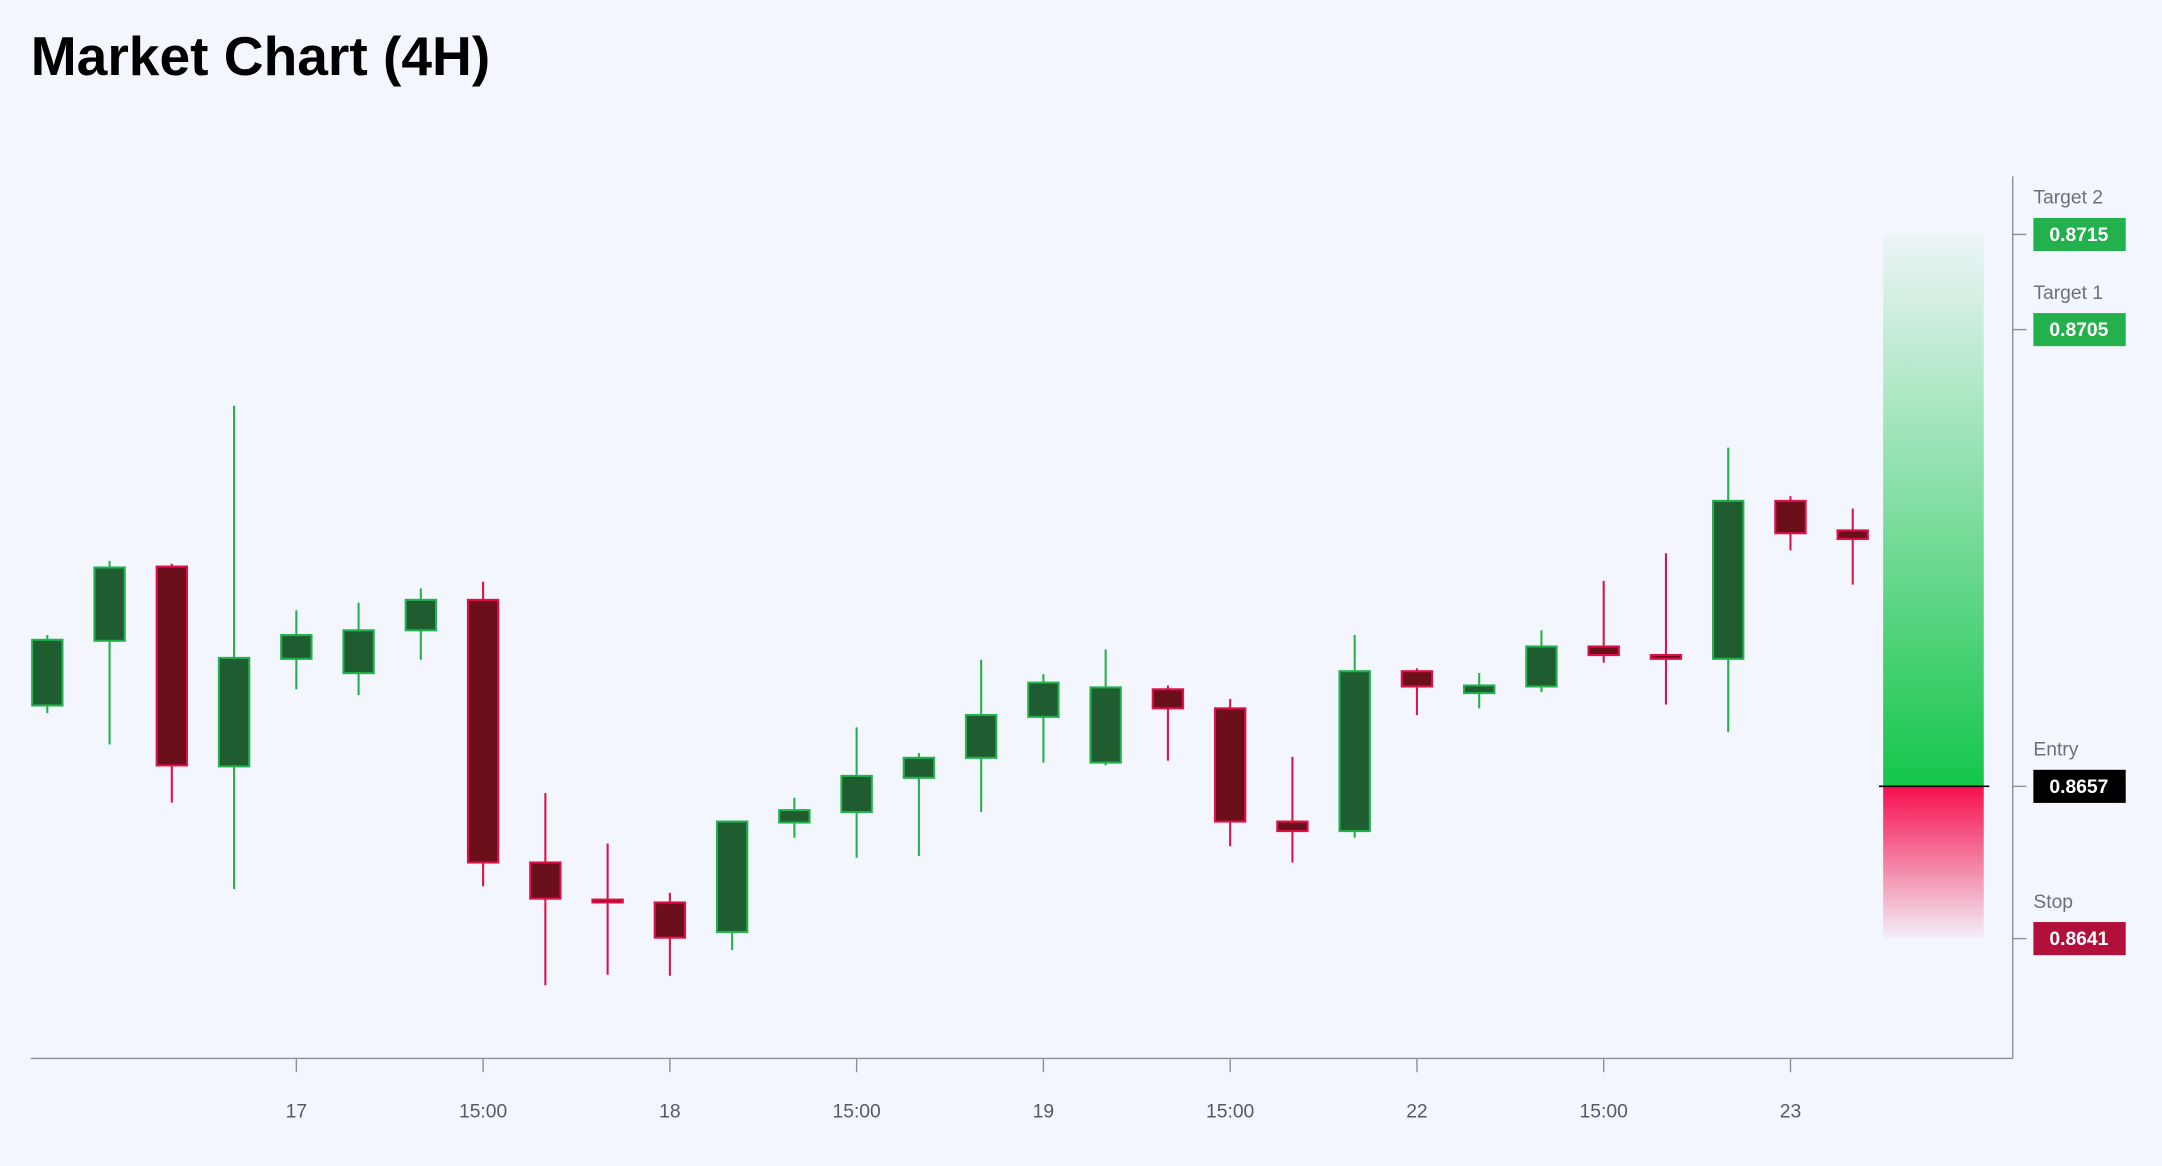 Image resolution: width=2162 pixels, height=1166 pixels. I want to click on x-tick-label: 17, so click(296, 1111).